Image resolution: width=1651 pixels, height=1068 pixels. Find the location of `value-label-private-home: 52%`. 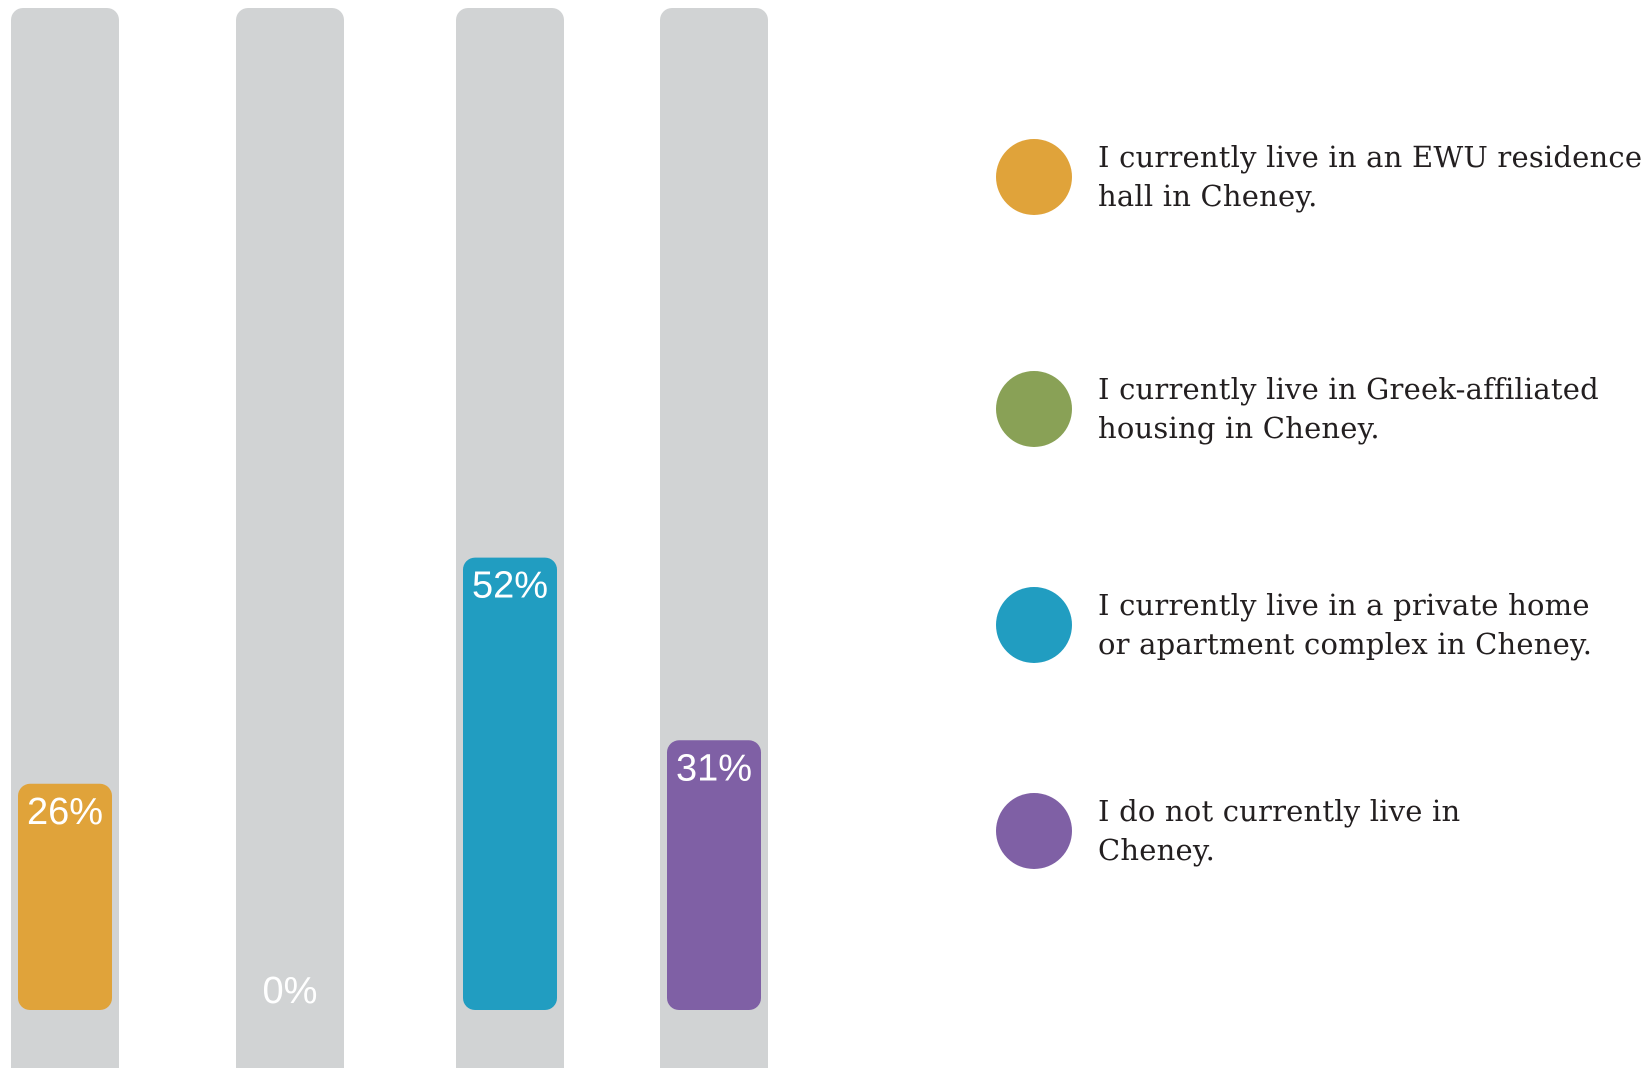

value-label-private-home: 52% is located at coordinates (510, 586).